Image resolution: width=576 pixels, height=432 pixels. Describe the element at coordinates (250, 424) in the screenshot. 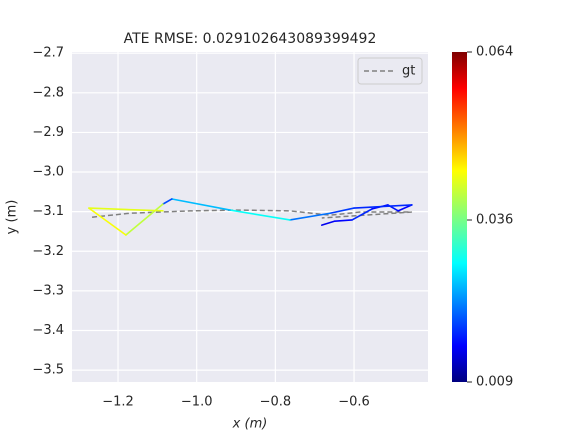

I see `x-axis-label: x (m)` at that location.